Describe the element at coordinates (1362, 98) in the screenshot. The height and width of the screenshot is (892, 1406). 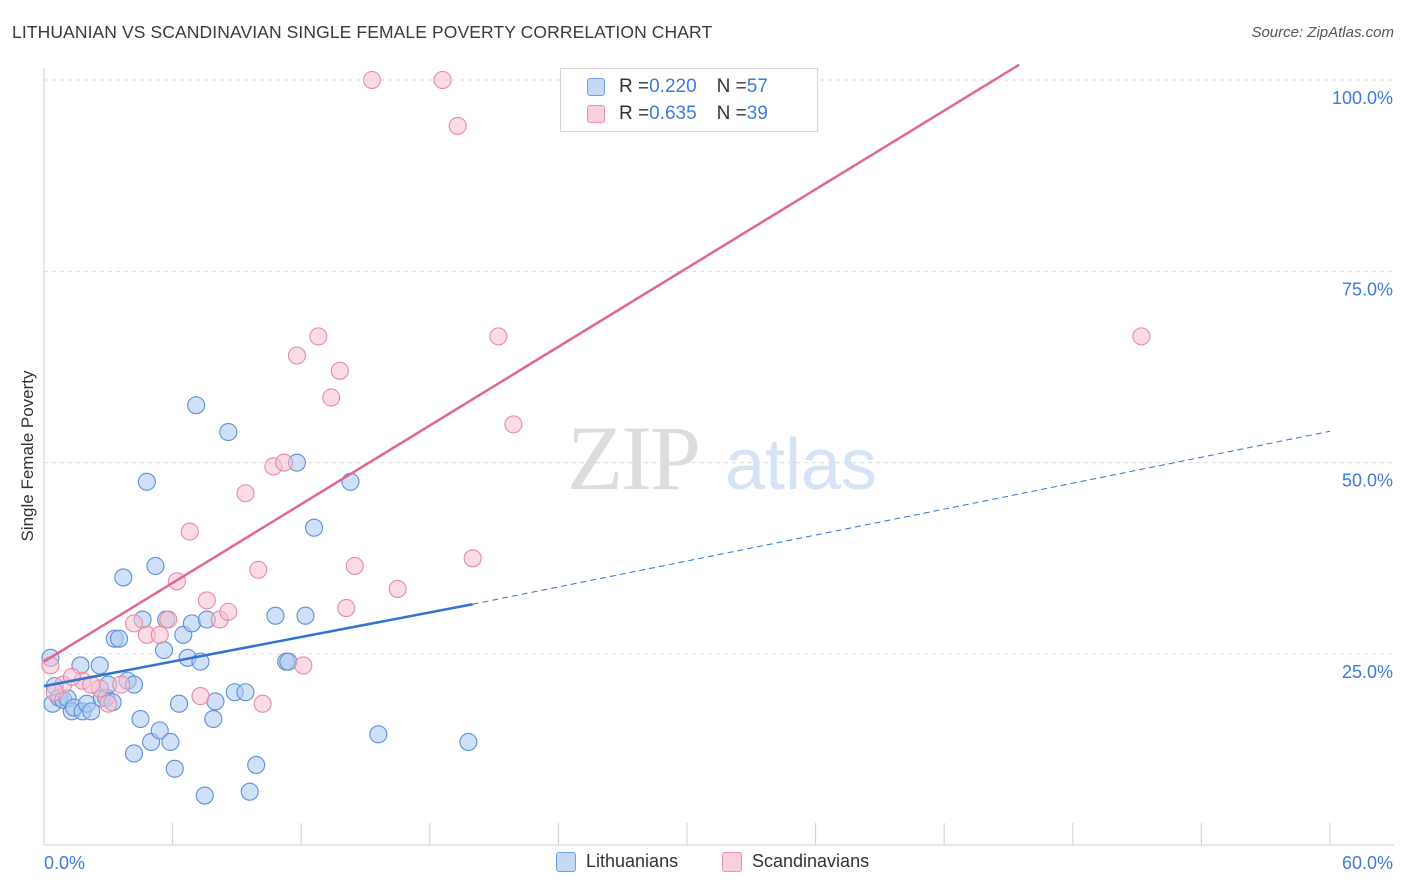
I see `y-tick-label: 100.0%` at that location.